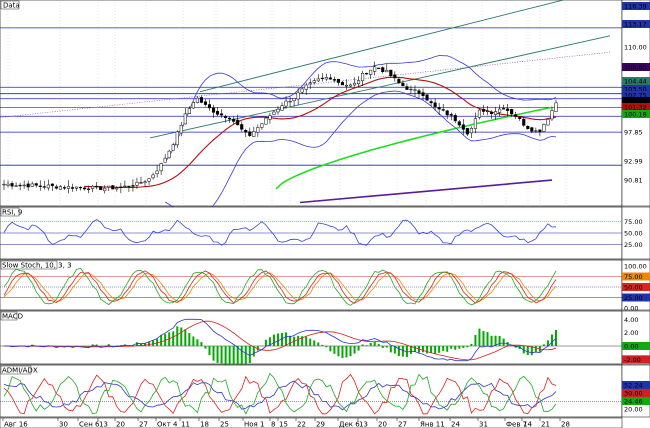 This screenshot has height=428, width=650. I want to click on stoch-panel: Slow Stoch, 10, 3, 3, so click(311, 285).